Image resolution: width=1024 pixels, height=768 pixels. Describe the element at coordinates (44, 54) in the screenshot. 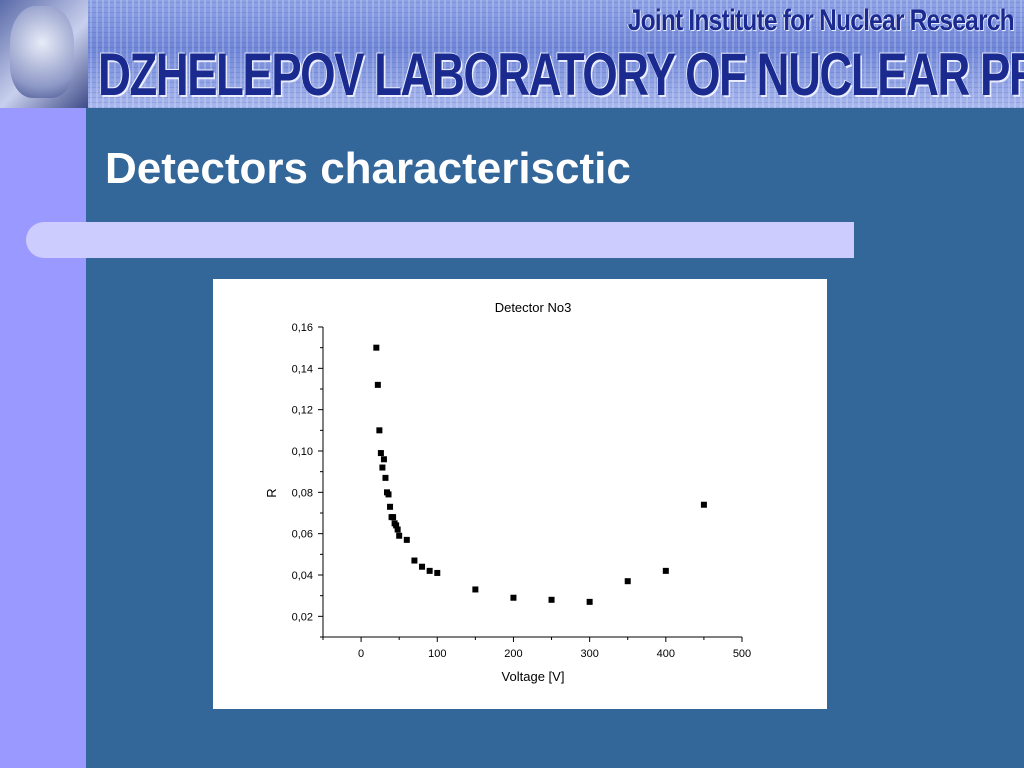

I see `portrait-image` at that location.